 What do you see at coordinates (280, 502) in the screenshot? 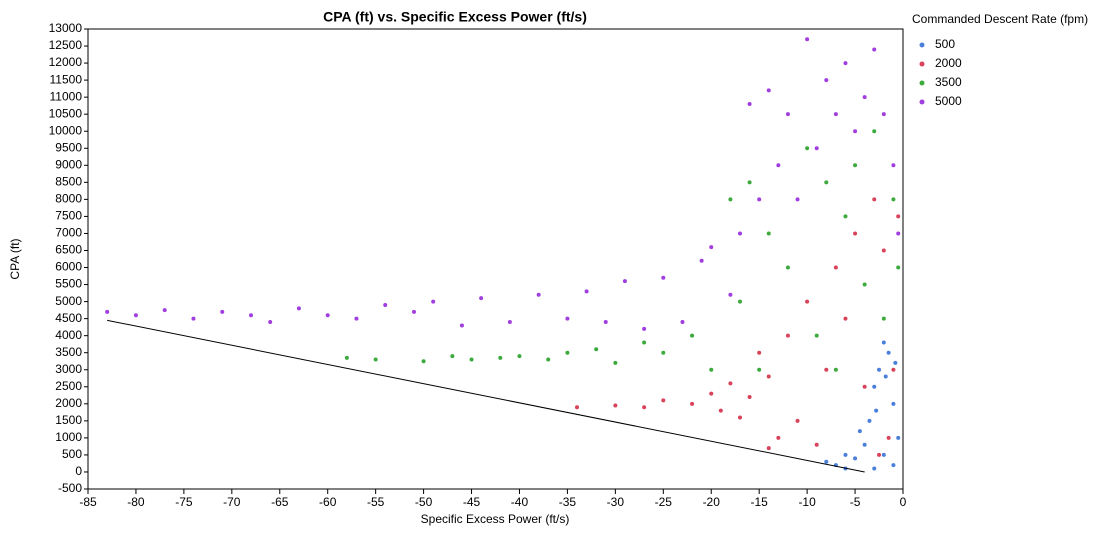
I see `x-tick-label: -65` at bounding box center [280, 502].